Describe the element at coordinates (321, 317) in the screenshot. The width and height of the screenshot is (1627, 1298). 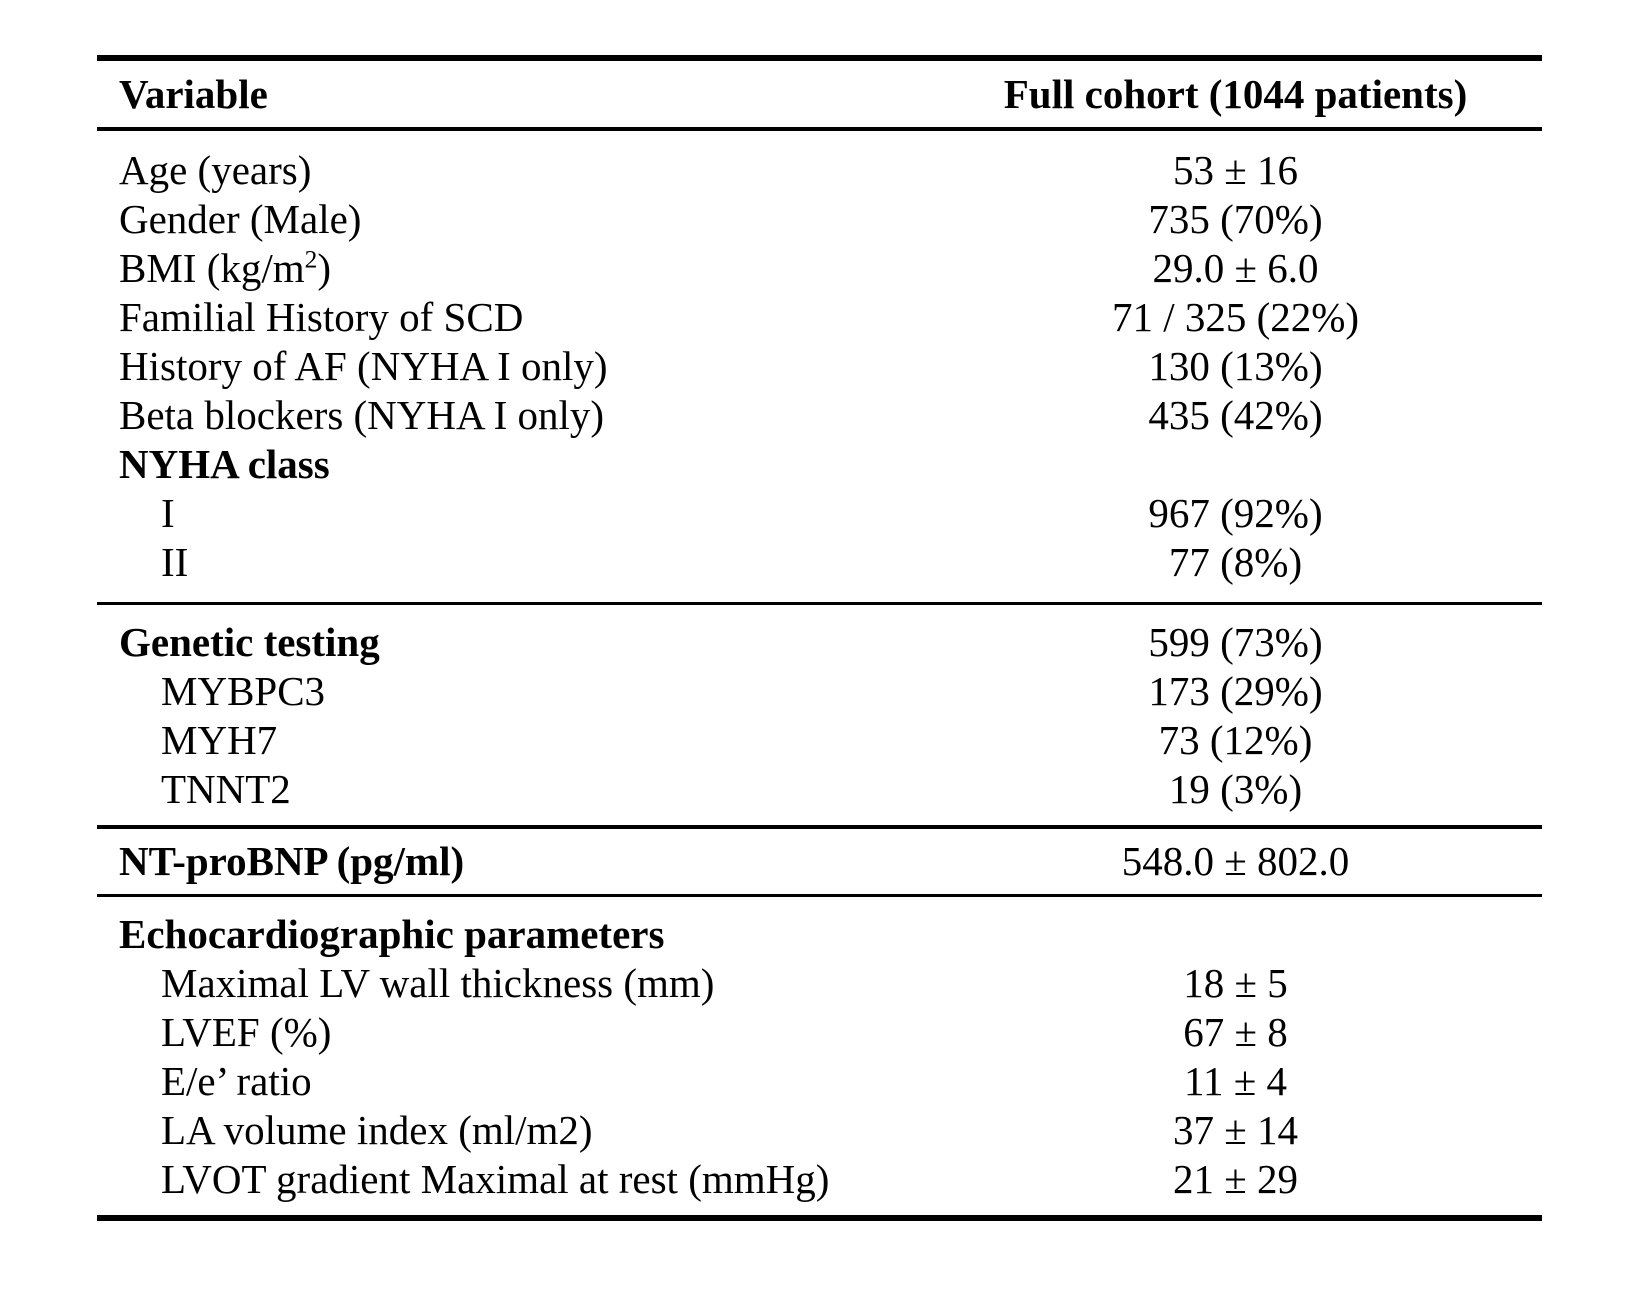
I see `row-label: Familial History of SCD` at that location.